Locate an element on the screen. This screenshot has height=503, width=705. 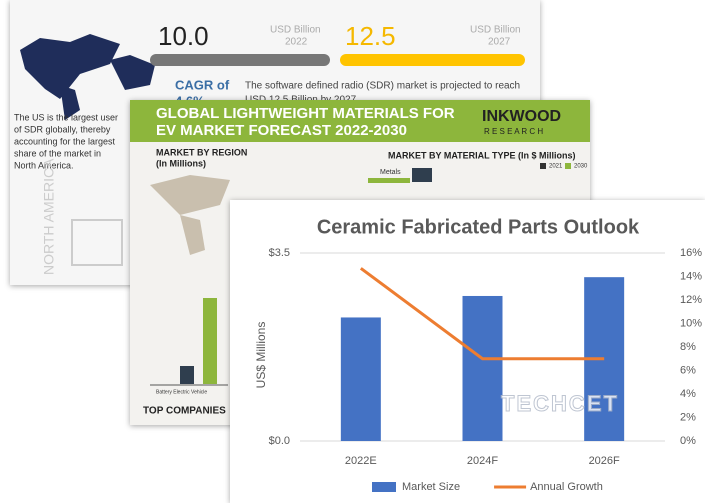
y2-tick-label: 12% is located at coordinates (691, 300).